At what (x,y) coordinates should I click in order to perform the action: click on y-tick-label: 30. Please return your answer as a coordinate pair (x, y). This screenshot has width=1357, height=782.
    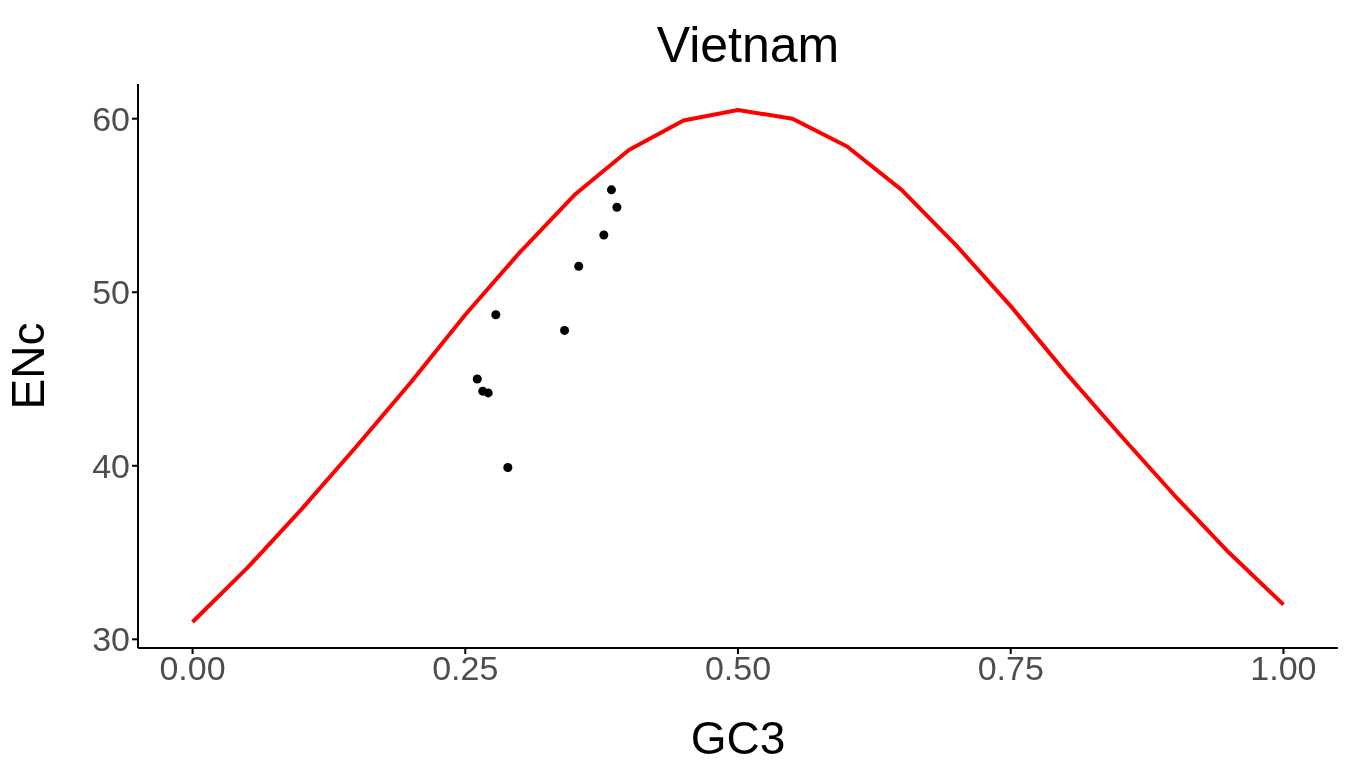
    Looking at the image, I should click on (111, 639).